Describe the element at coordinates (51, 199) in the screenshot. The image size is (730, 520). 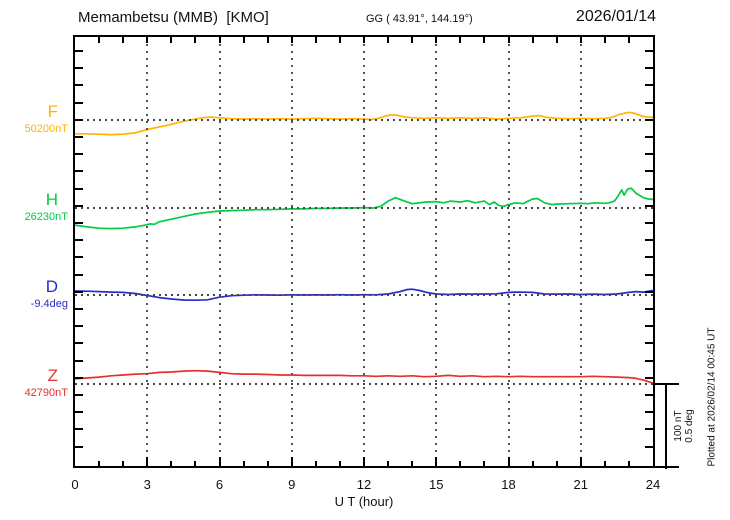
I see `channel-label-H: H` at that location.